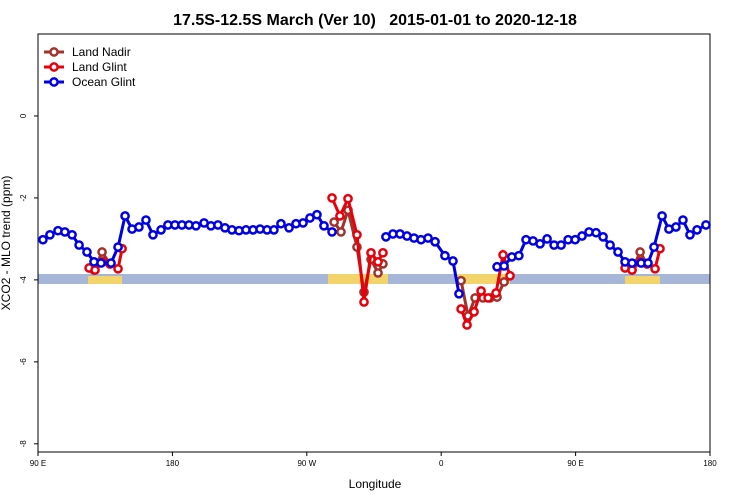 The image size is (750, 500). I want to click on x-axis-label: Longitude, so click(375, 484).